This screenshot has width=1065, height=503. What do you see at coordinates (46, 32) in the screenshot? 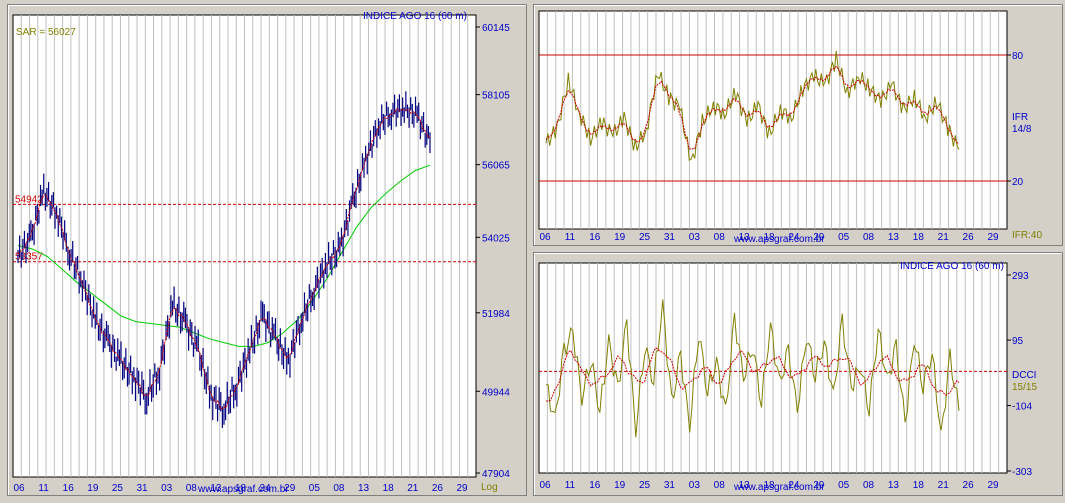
I see `sar-annotation: SAR = 56027` at bounding box center [46, 32].